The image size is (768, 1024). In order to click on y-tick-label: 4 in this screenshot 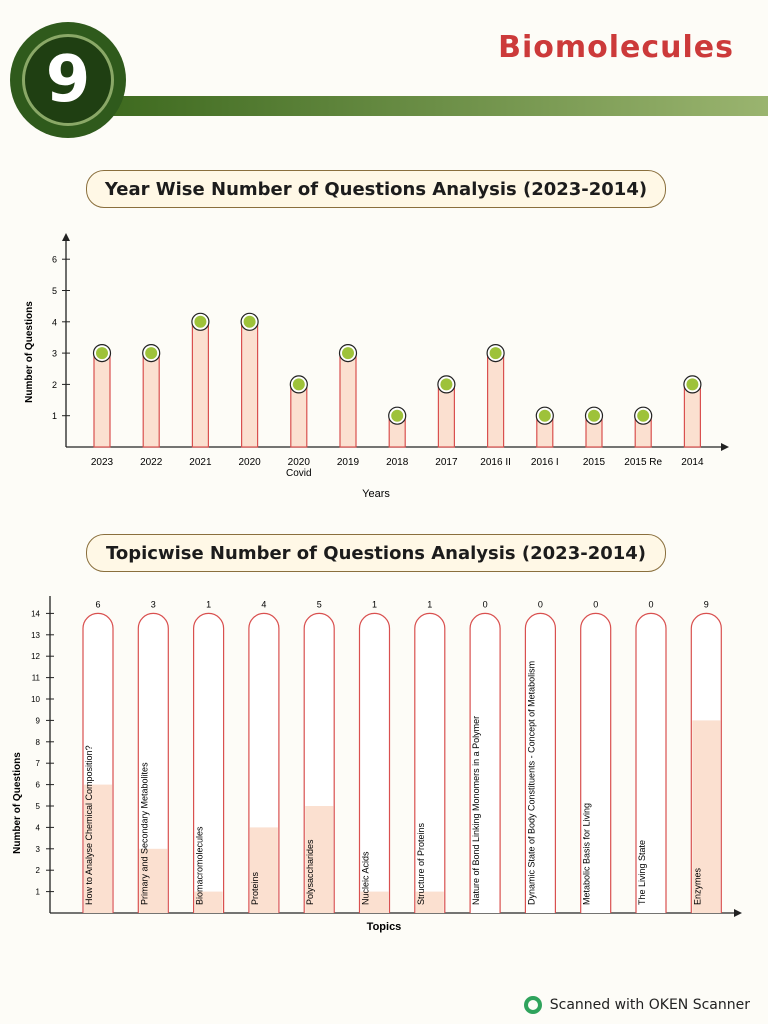, I will do `click(54, 322)`.